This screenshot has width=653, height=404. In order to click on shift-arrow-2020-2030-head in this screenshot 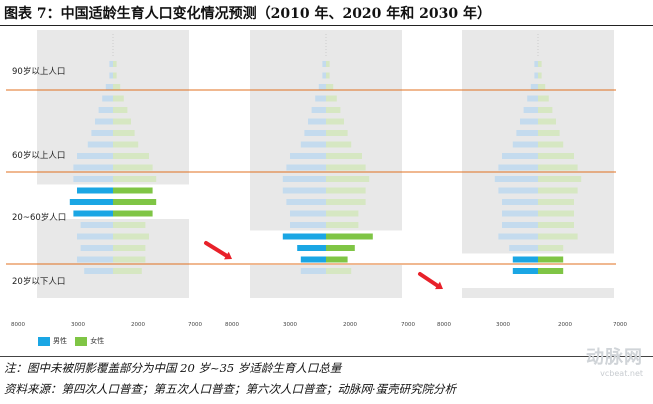, I will do `click(439, 285)`.